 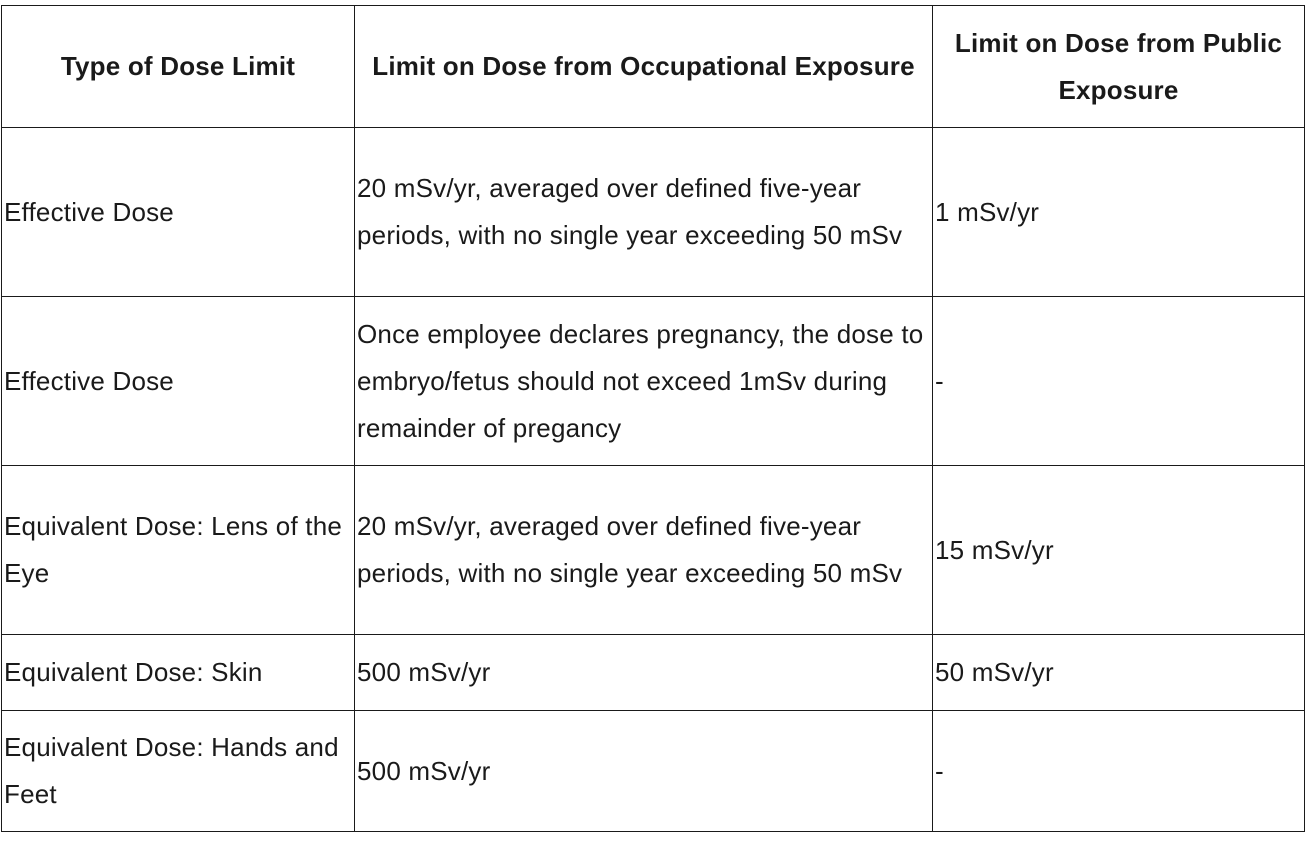 I want to click on cell-dose-type: Equivalent Dose: Lens of the Eye, so click(x=178, y=550).